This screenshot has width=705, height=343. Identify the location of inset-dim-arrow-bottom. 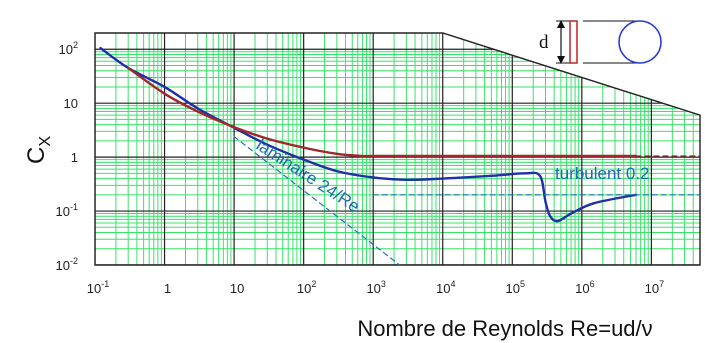
(561, 60).